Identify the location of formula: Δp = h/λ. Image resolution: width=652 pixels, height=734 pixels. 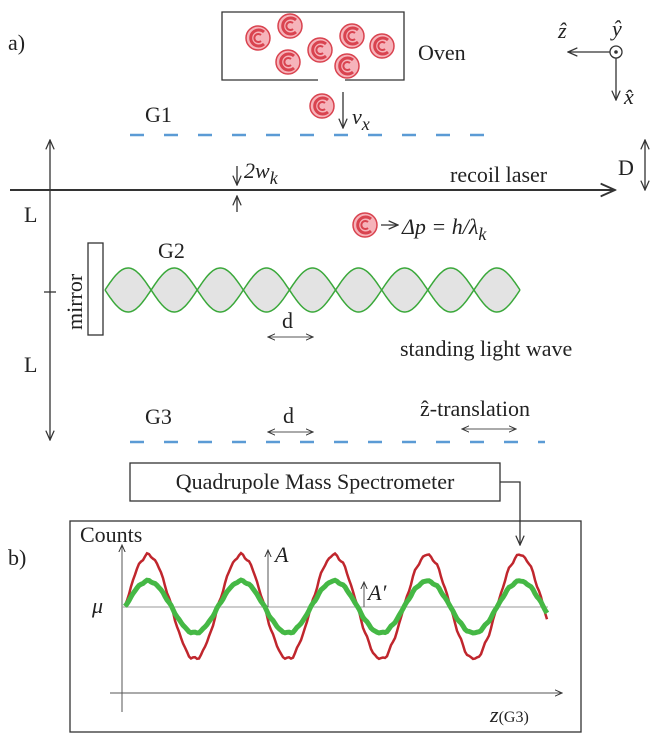
(439, 226).